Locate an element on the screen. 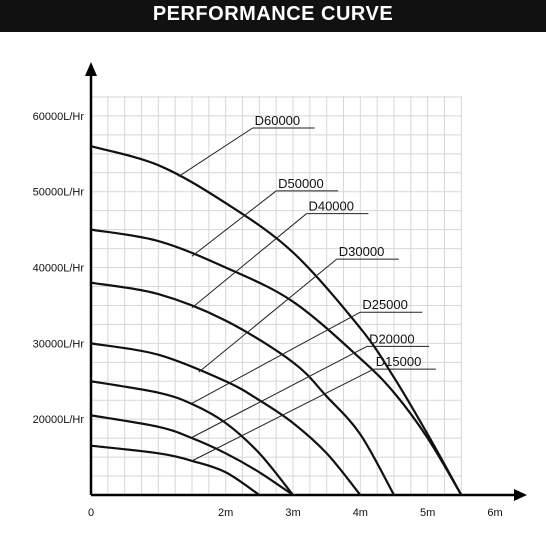 The width and height of the screenshot is (546, 539). curve-d20000 is located at coordinates (192, 455).